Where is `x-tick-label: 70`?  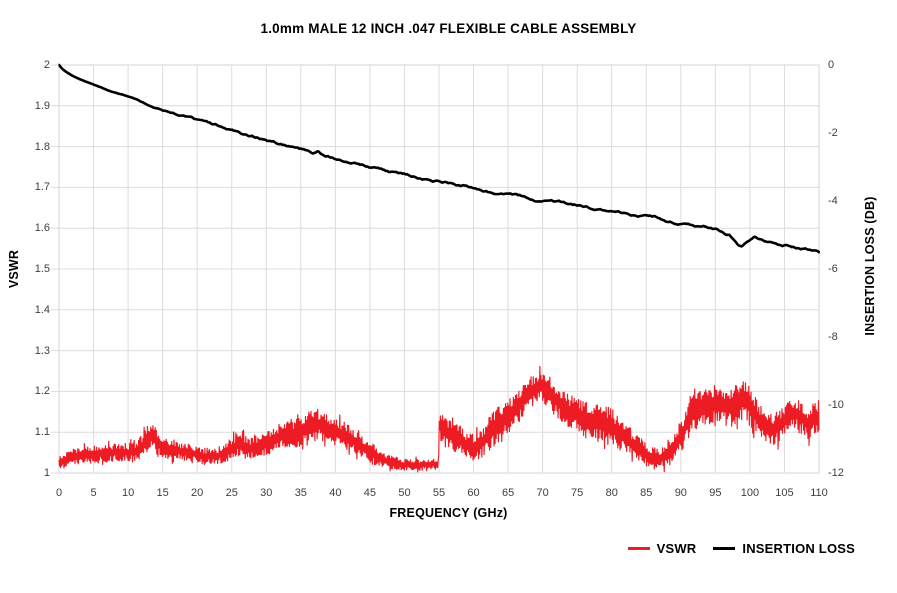 x-tick-label: 70 is located at coordinates (542, 493).